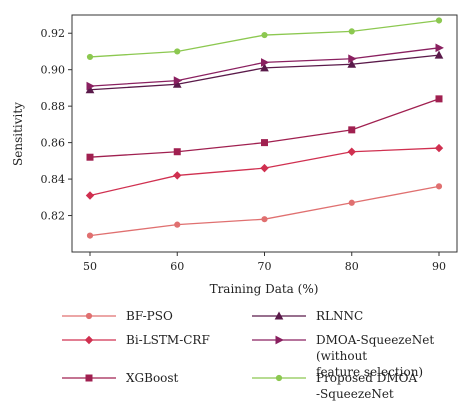 Image resolution: width=474 pixels, height=418 pixels. I want to click on x-tick-label: 60, so click(177, 266).